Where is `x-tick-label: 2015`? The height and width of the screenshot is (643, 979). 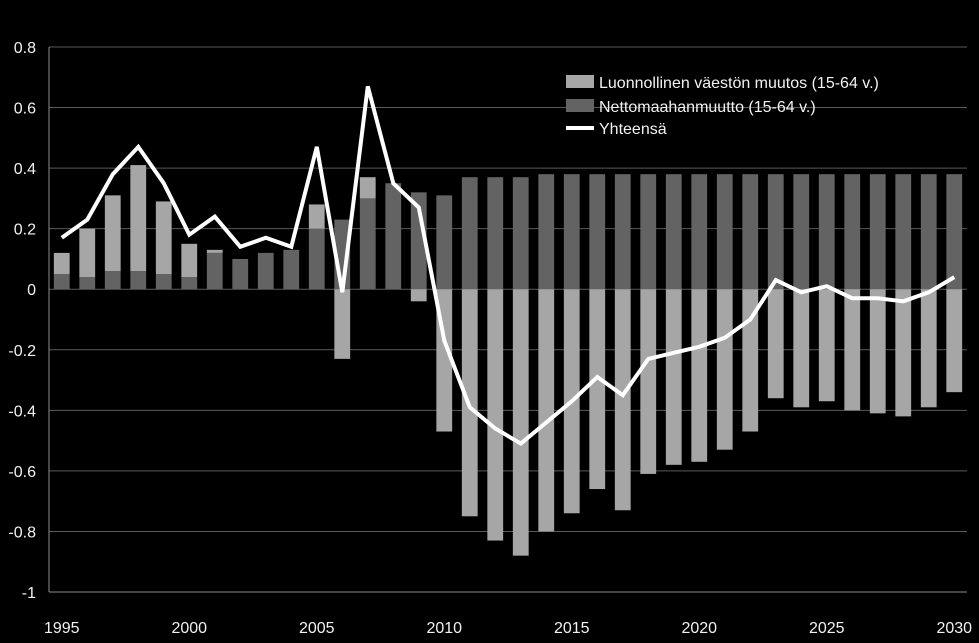
x-tick-label: 2015 is located at coordinates (572, 628).